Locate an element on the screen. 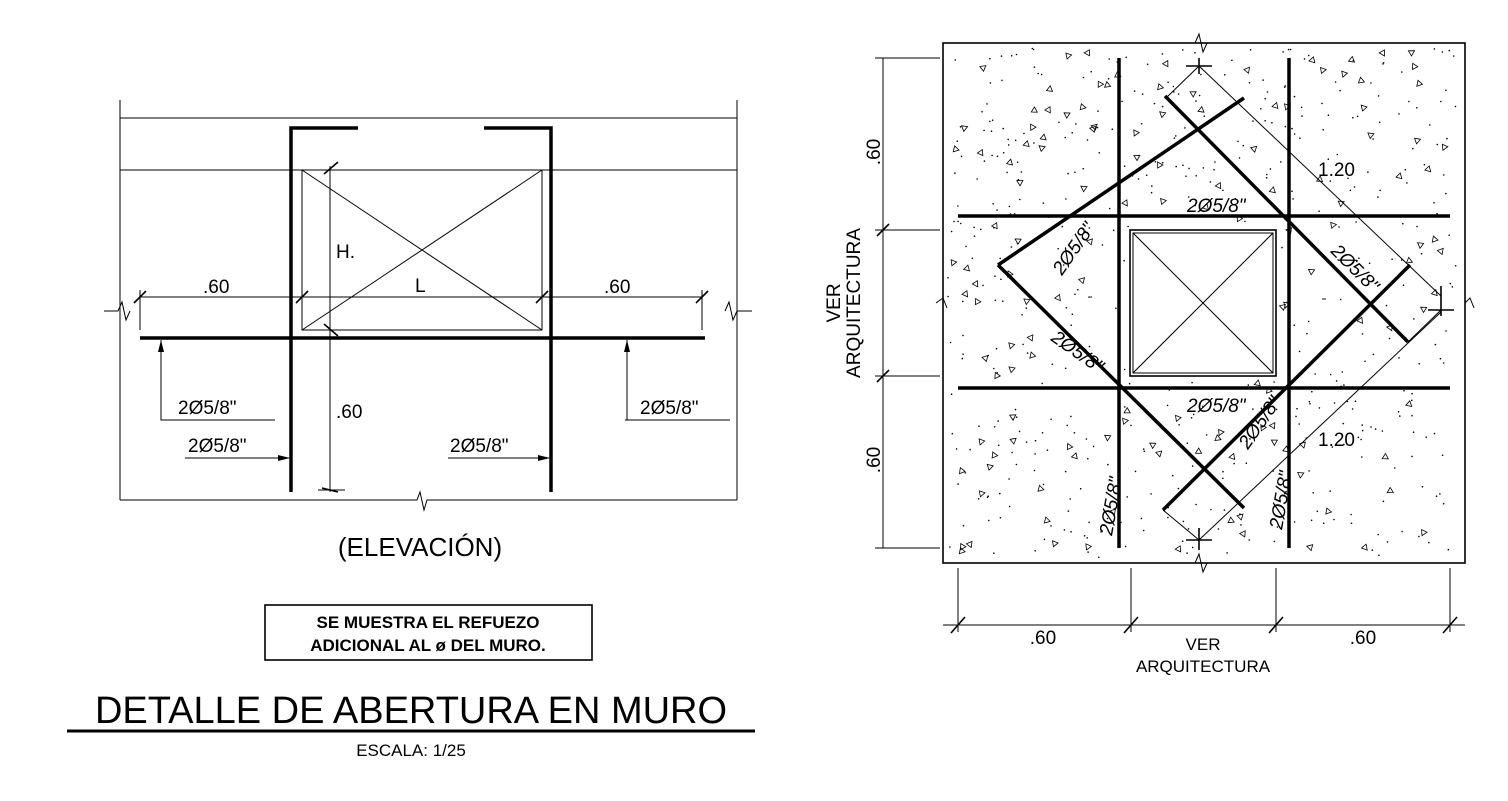  plan-bottom-label-2: ARQUITECTURA is located at coordinates (1203, 666).